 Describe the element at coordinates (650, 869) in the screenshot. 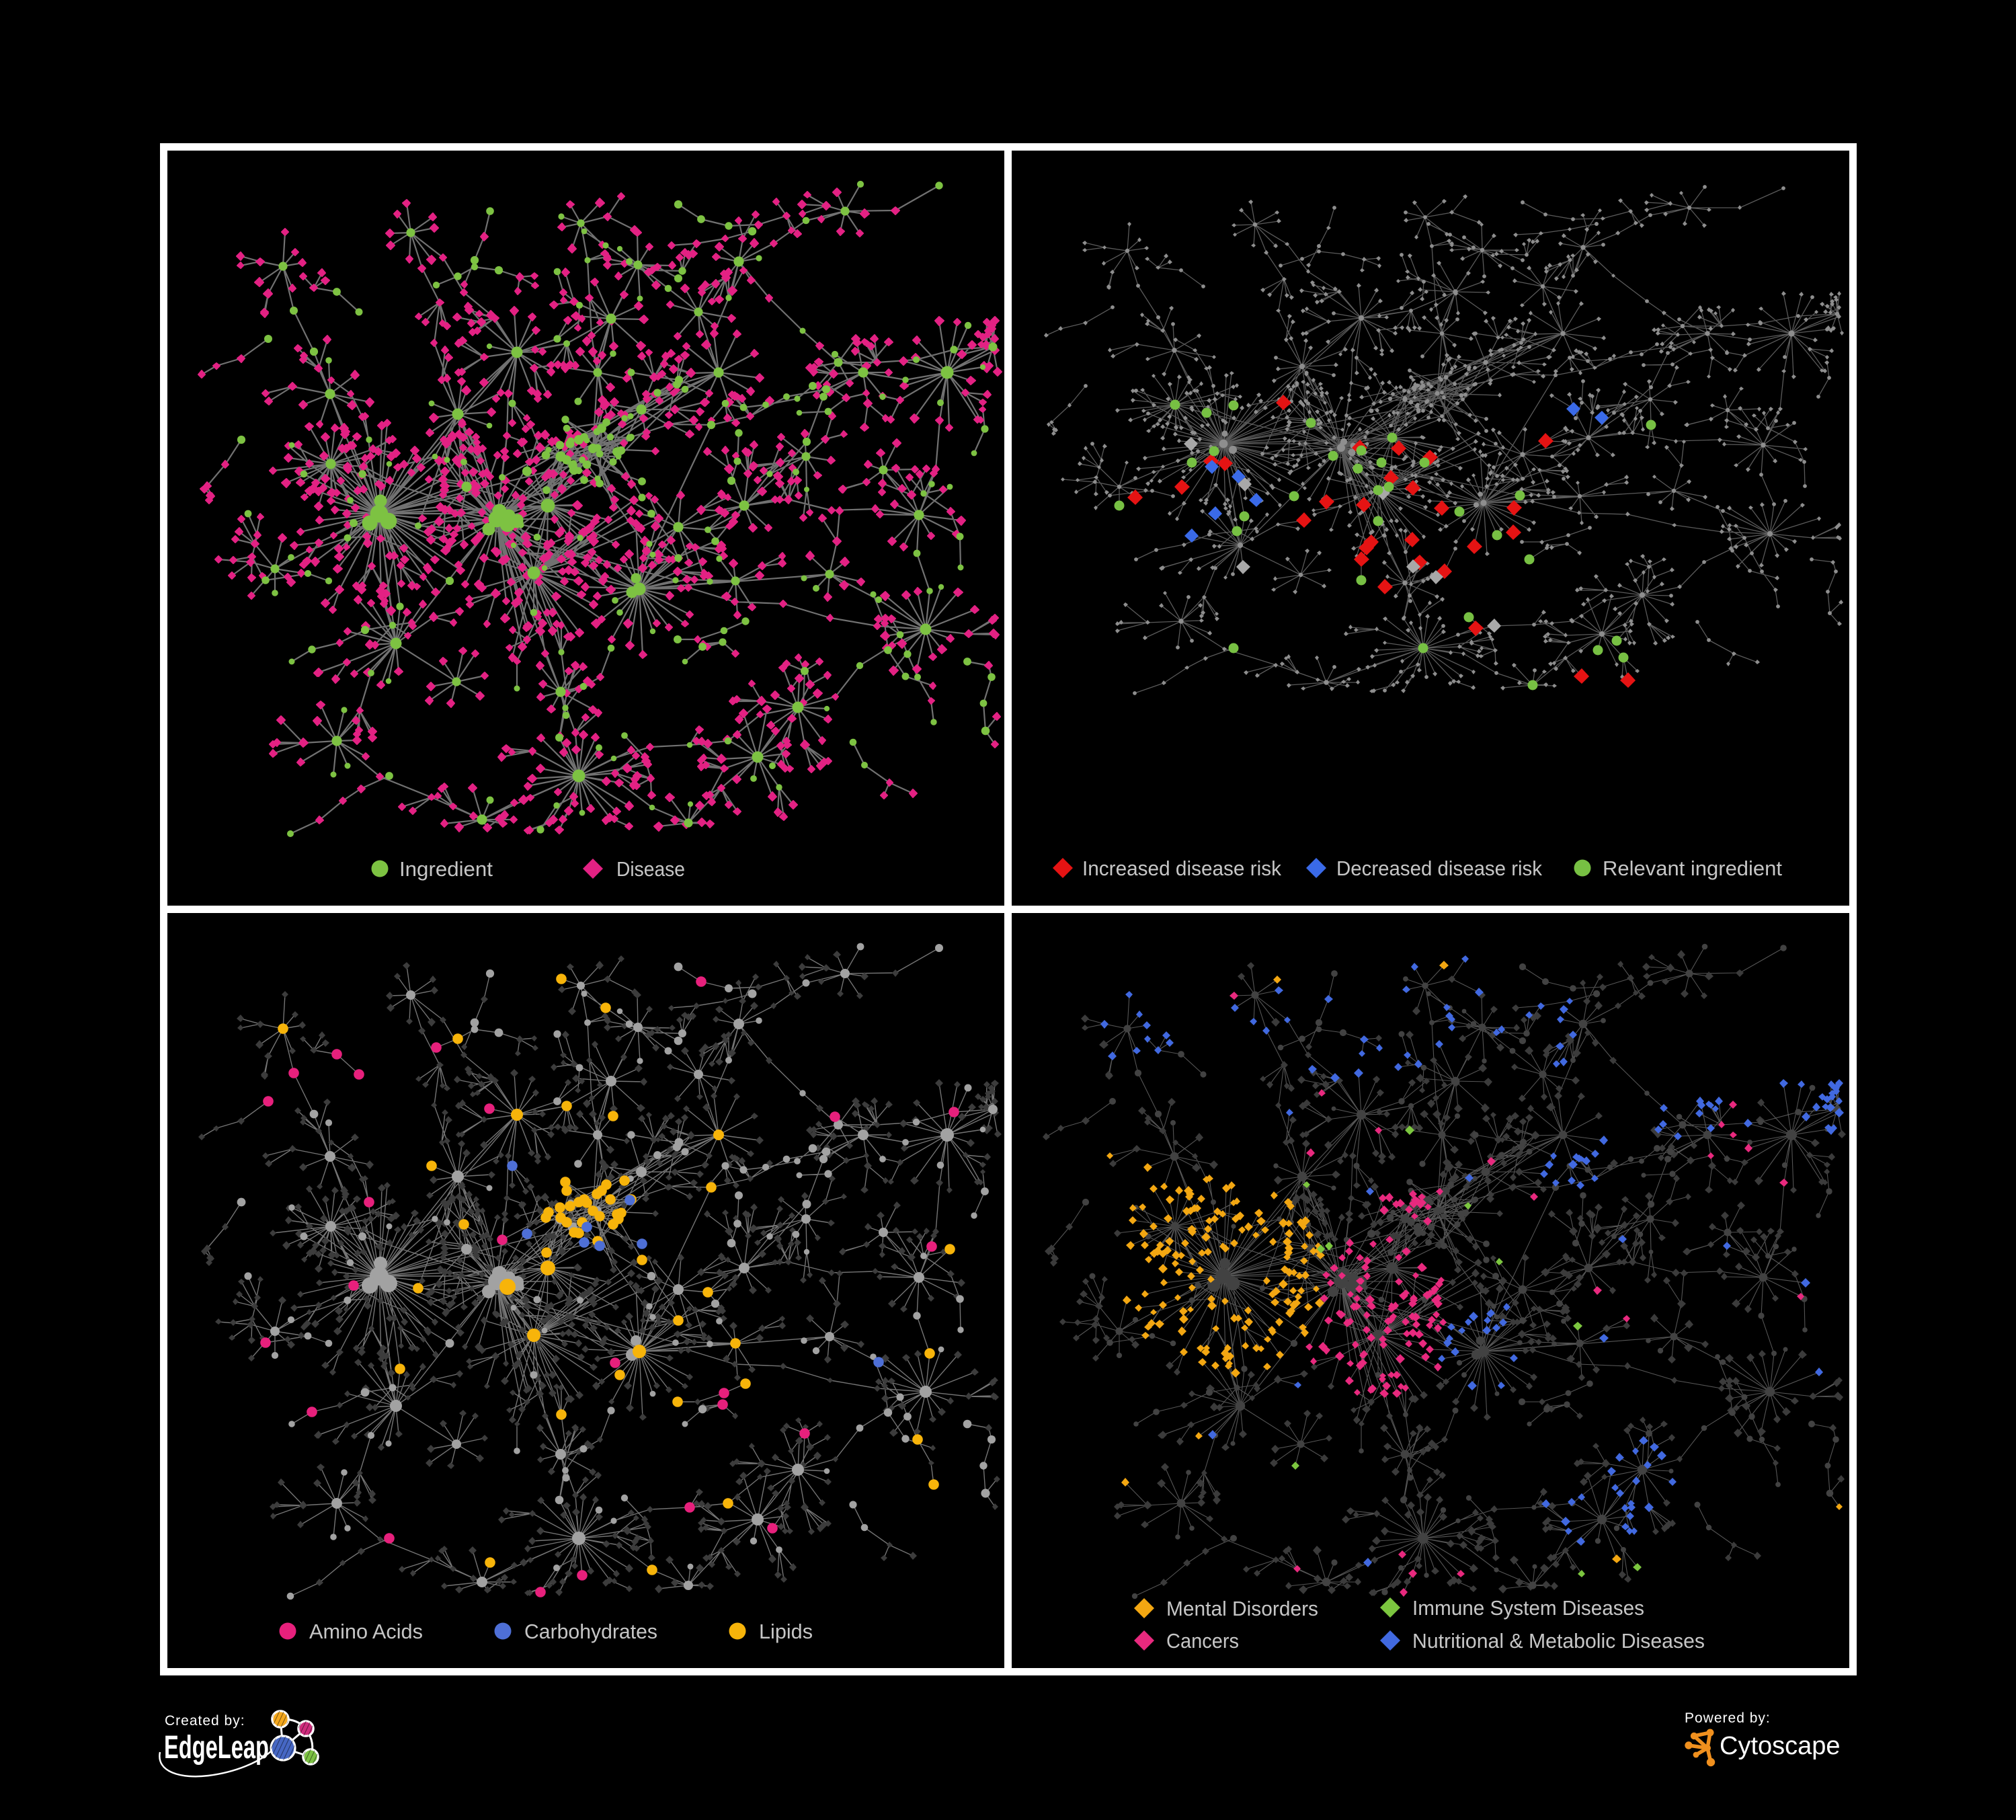

I see `svg-text: Disease` at that location.